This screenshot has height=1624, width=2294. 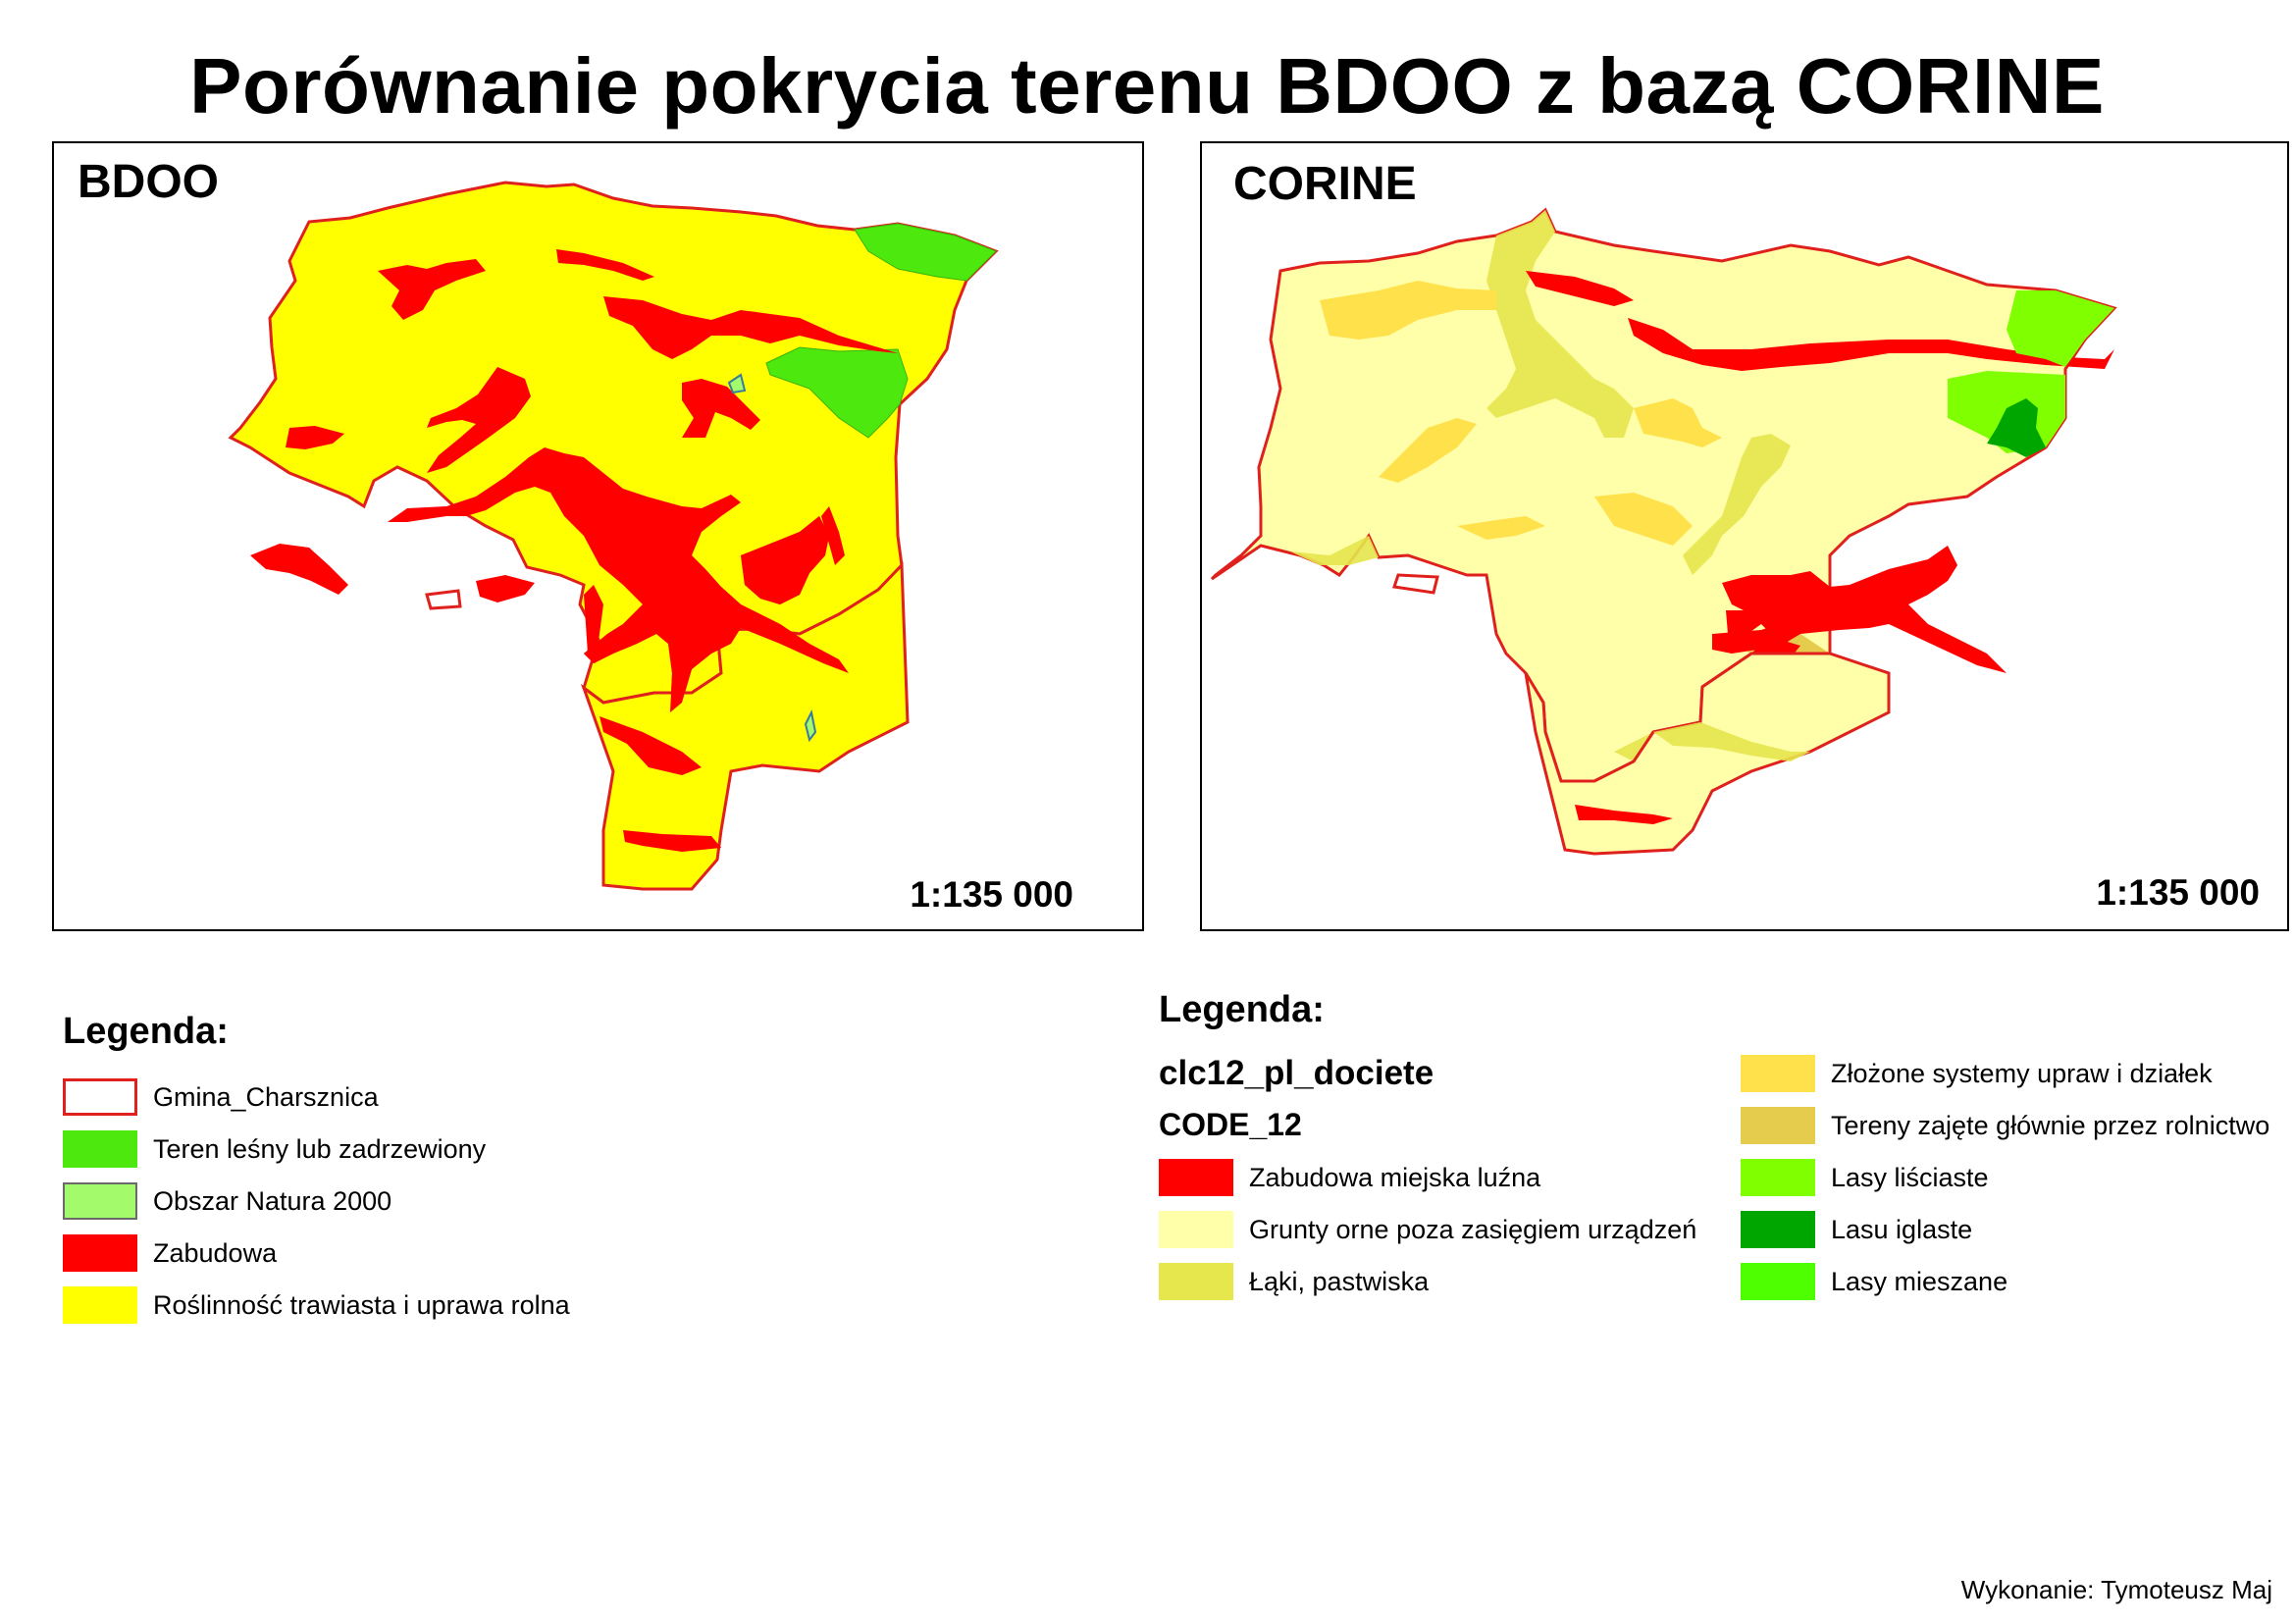 I want to click on bdoo-forest-north, so click(x=925, y=252).